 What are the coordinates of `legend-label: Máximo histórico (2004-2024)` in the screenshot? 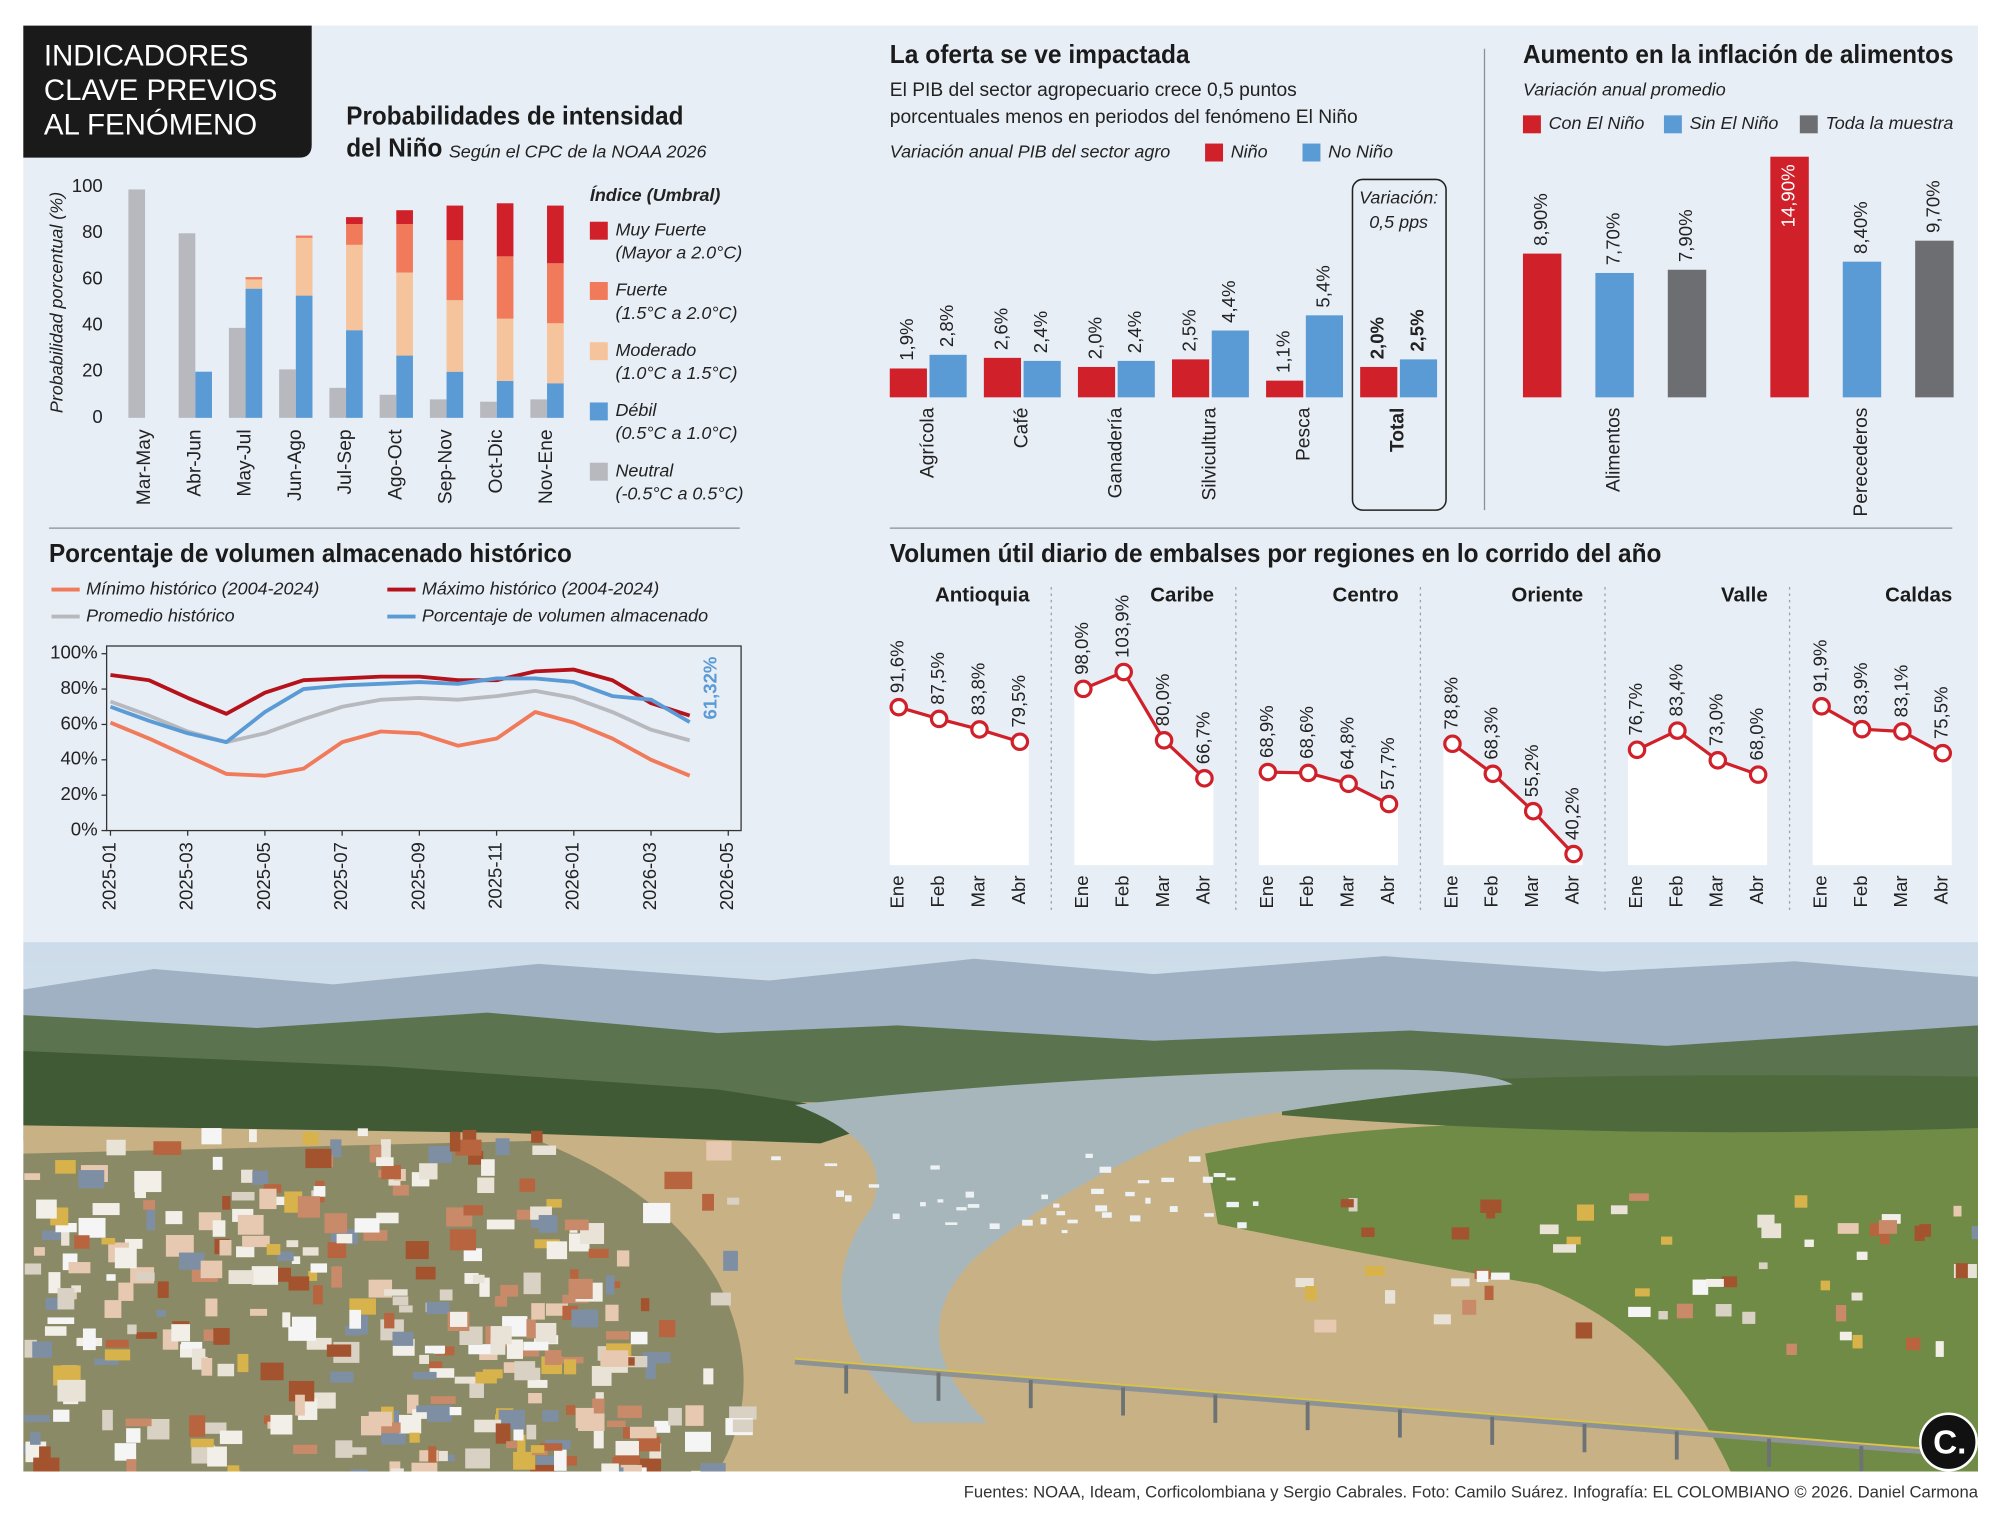 It's located at (540, 588).